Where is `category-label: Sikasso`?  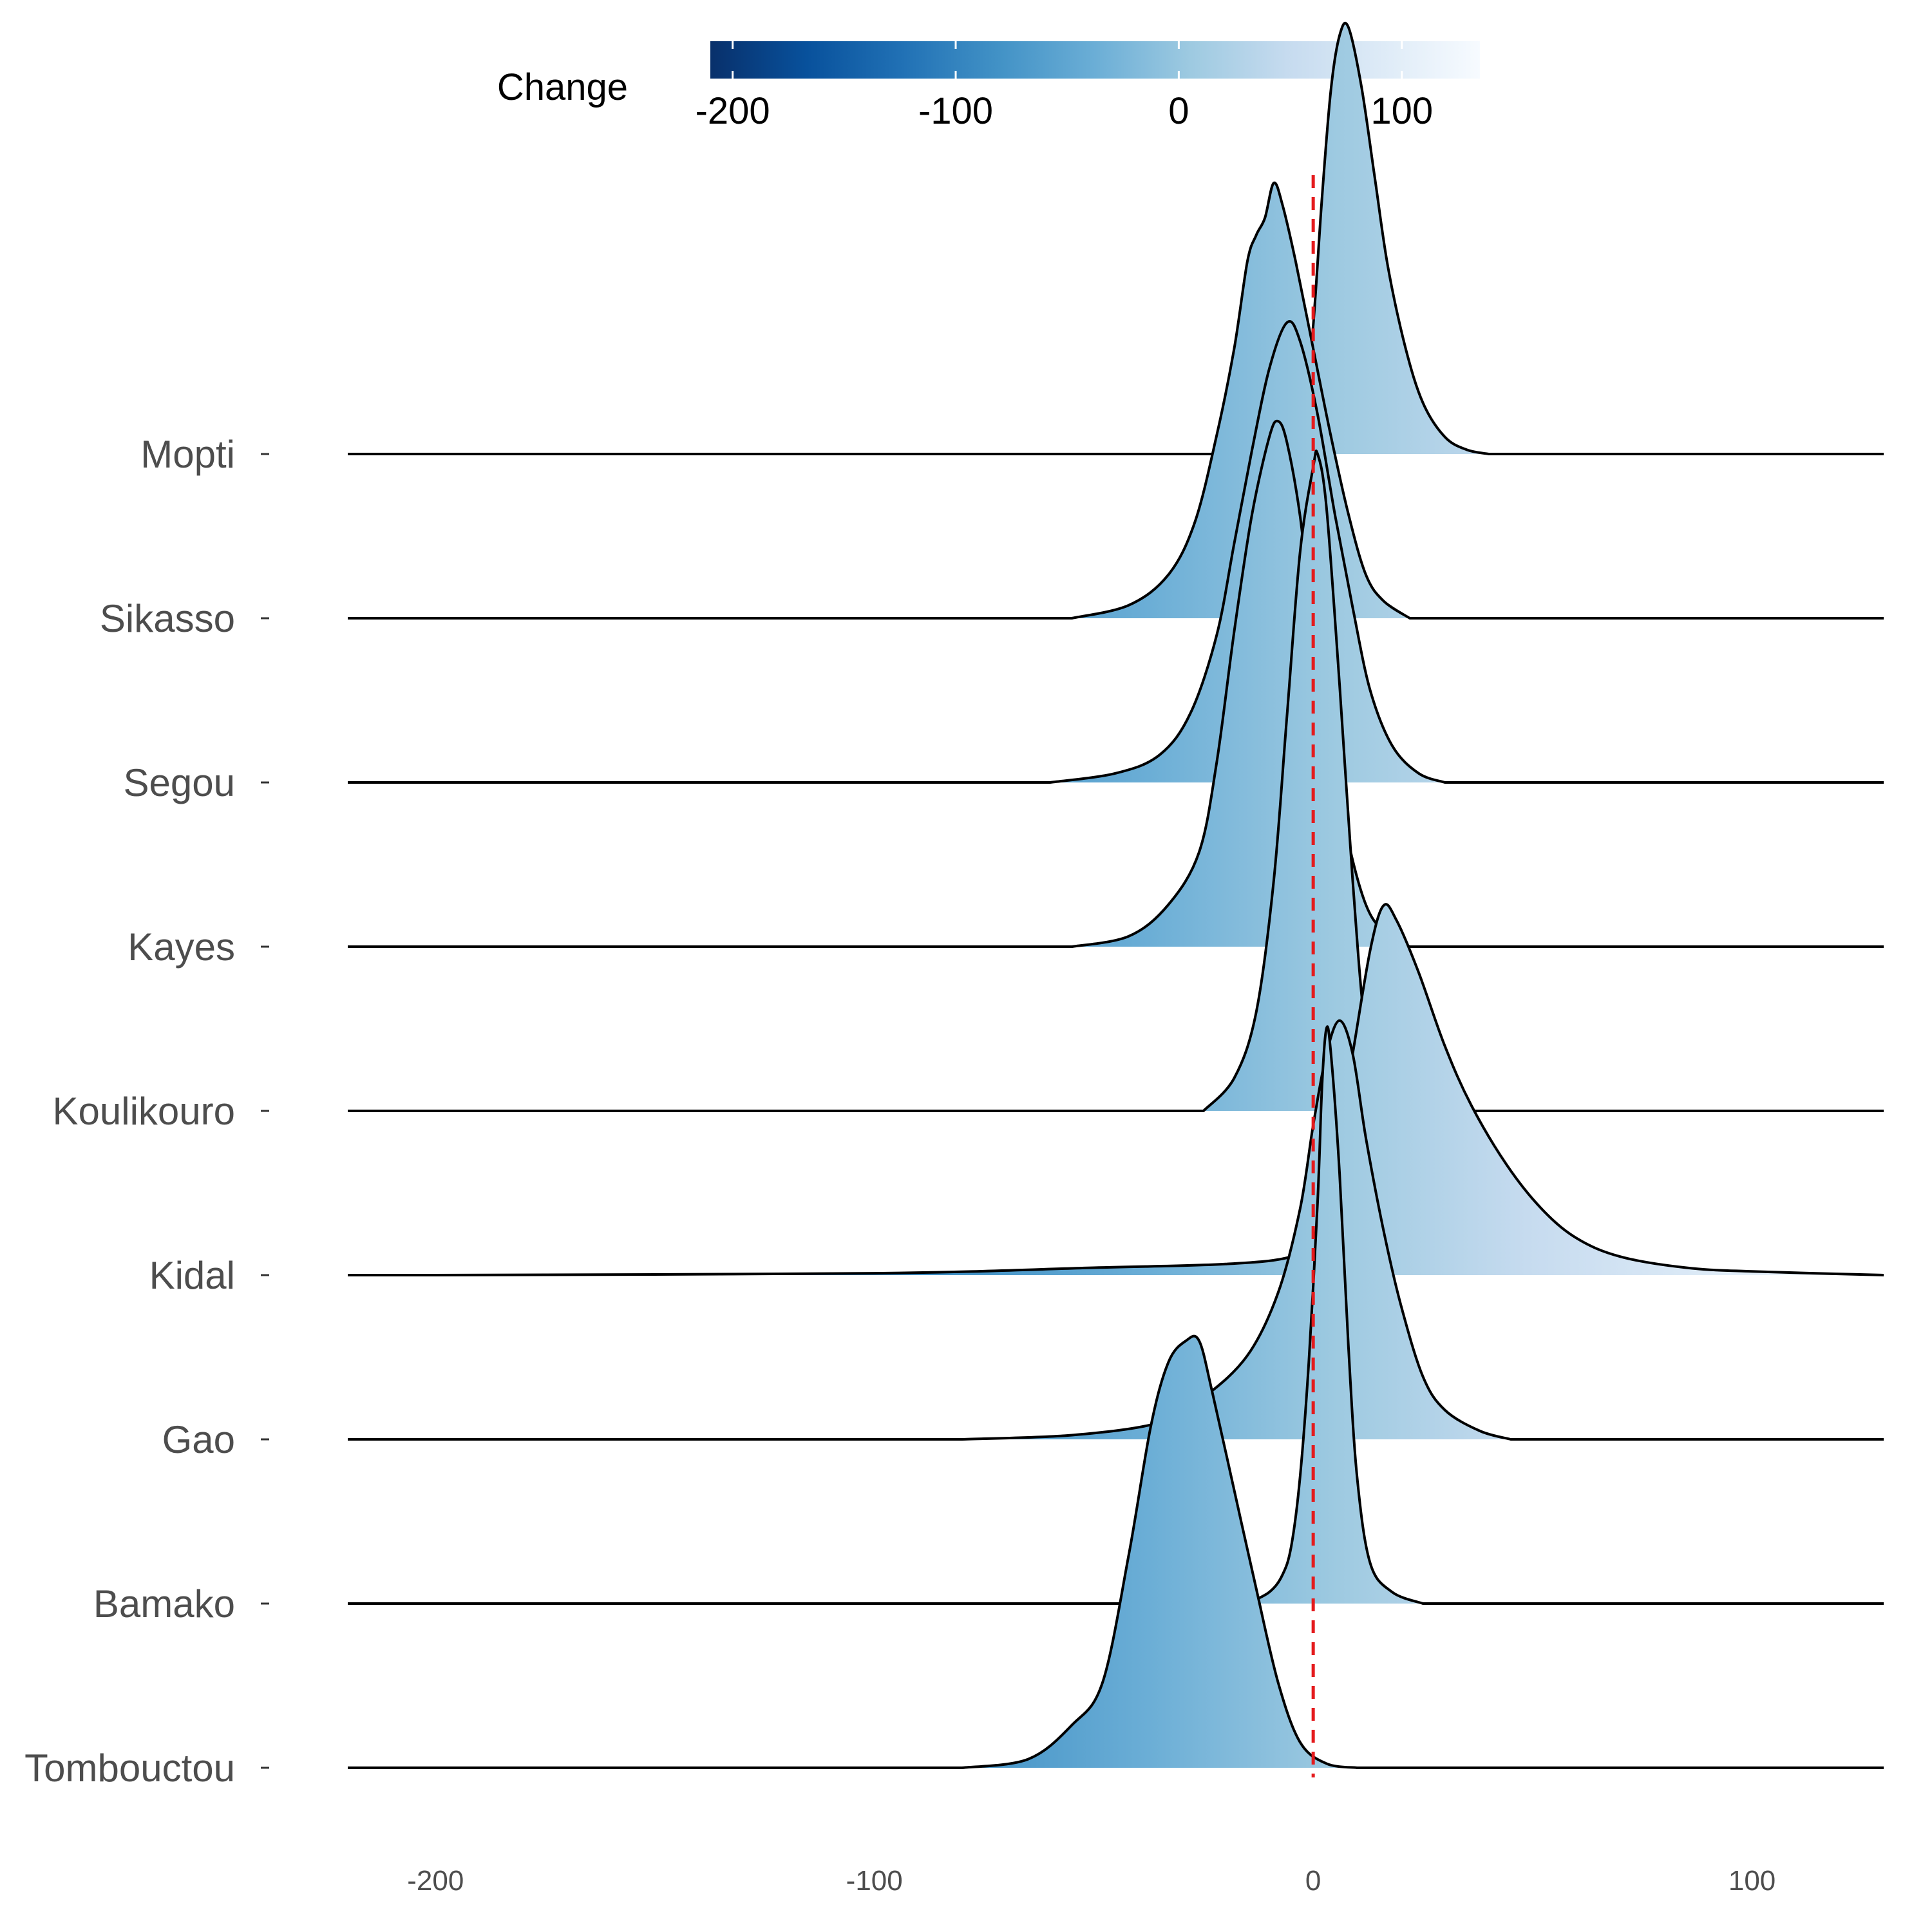
category-label: Sikasso is located at coordinates (167, 619).